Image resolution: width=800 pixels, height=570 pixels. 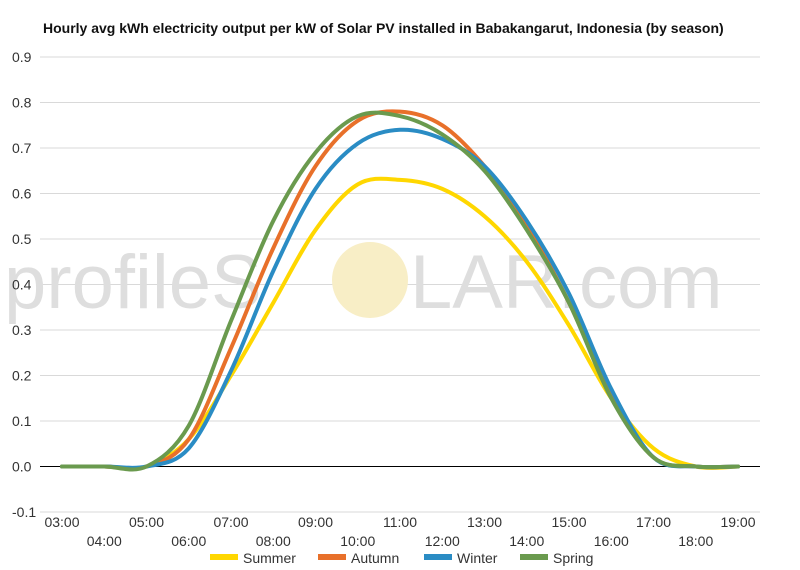 I want to click on legend: Summer Autumn Winter Spring, so click(x=401, y=558).